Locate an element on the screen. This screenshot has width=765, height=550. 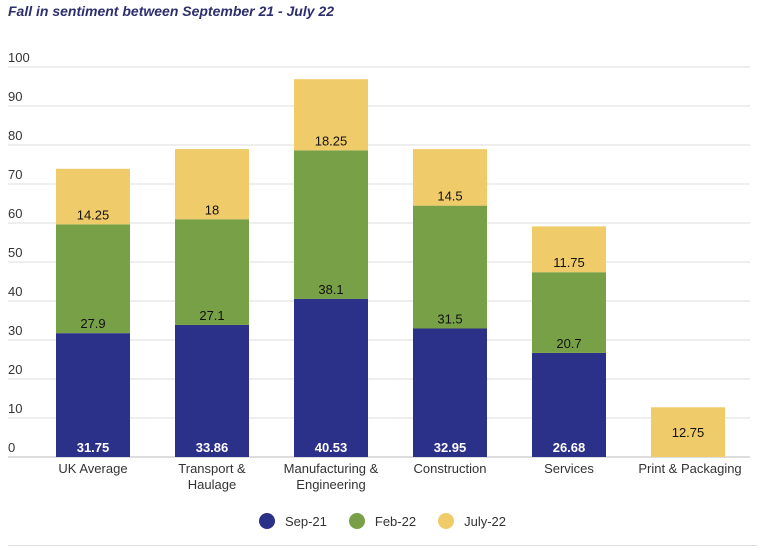
legend: Sep-21 Feb-22 July-22 is located at coordinates (382, 521).